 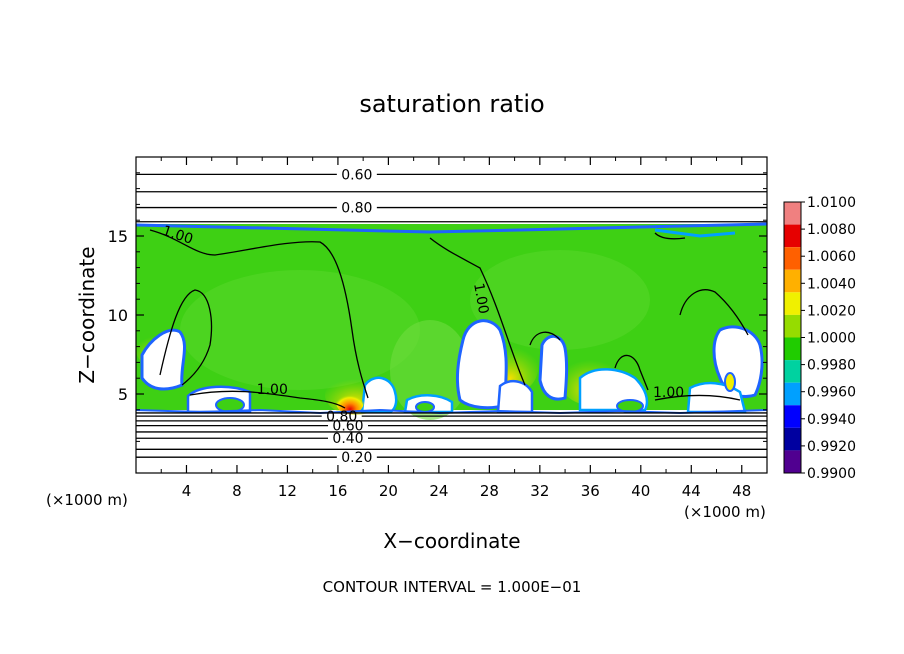 What do you see at coordinates (438, 491) in the screenshot?
I see `x-tick-label: 24` at bounding box center [438, 491].